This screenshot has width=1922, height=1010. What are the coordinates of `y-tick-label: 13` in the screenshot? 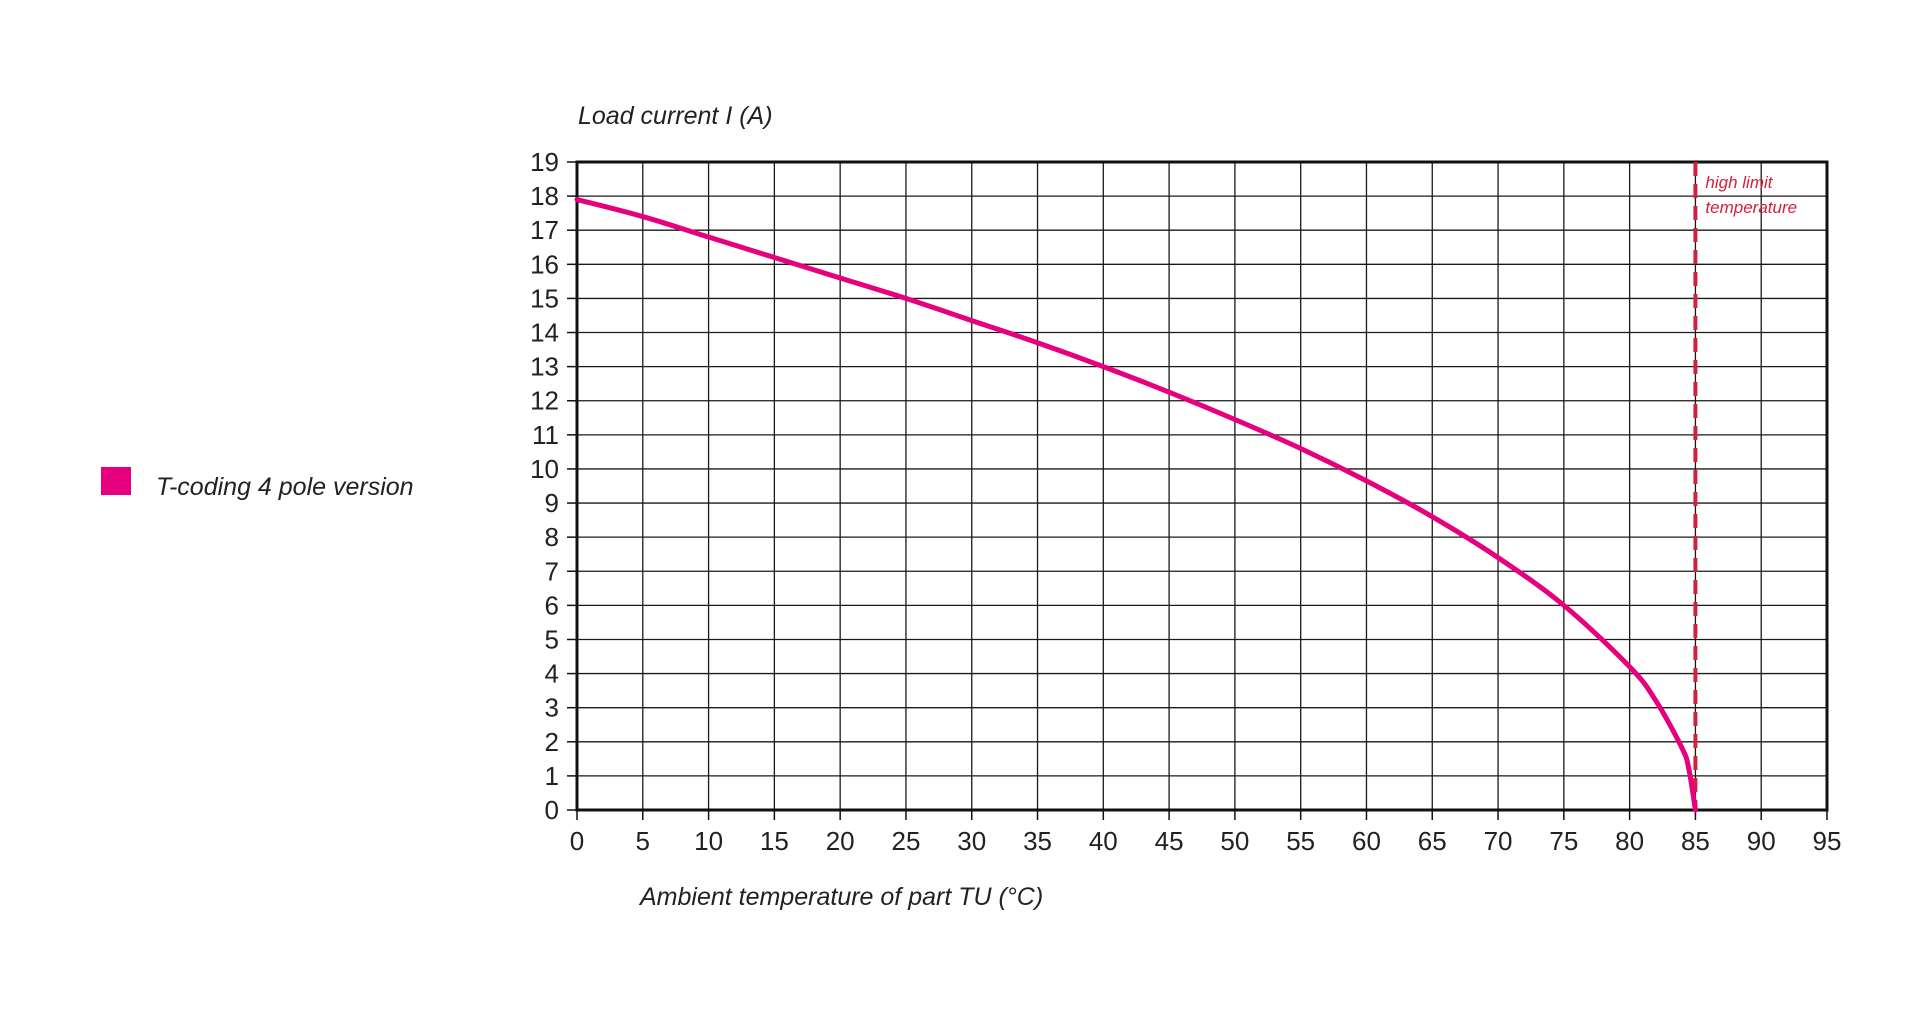 It's located at (544, 367).